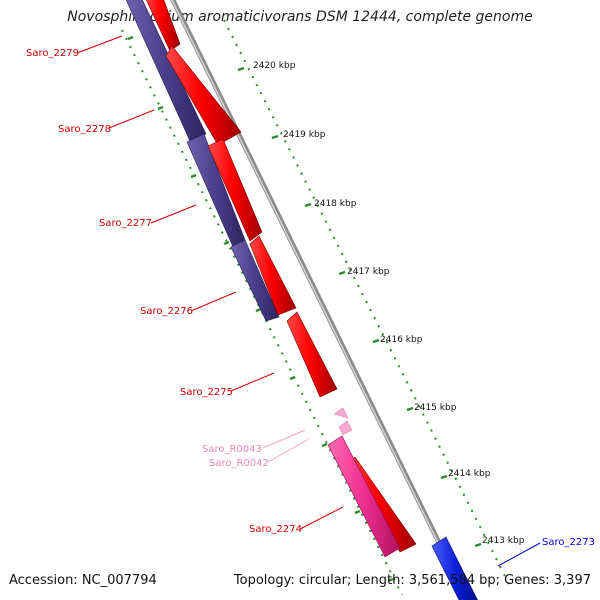  What do you see at coordinates (435, 408) in the screenshot?
I see `ruler-label: 2415 kbp` at bounding box center [435, 408].